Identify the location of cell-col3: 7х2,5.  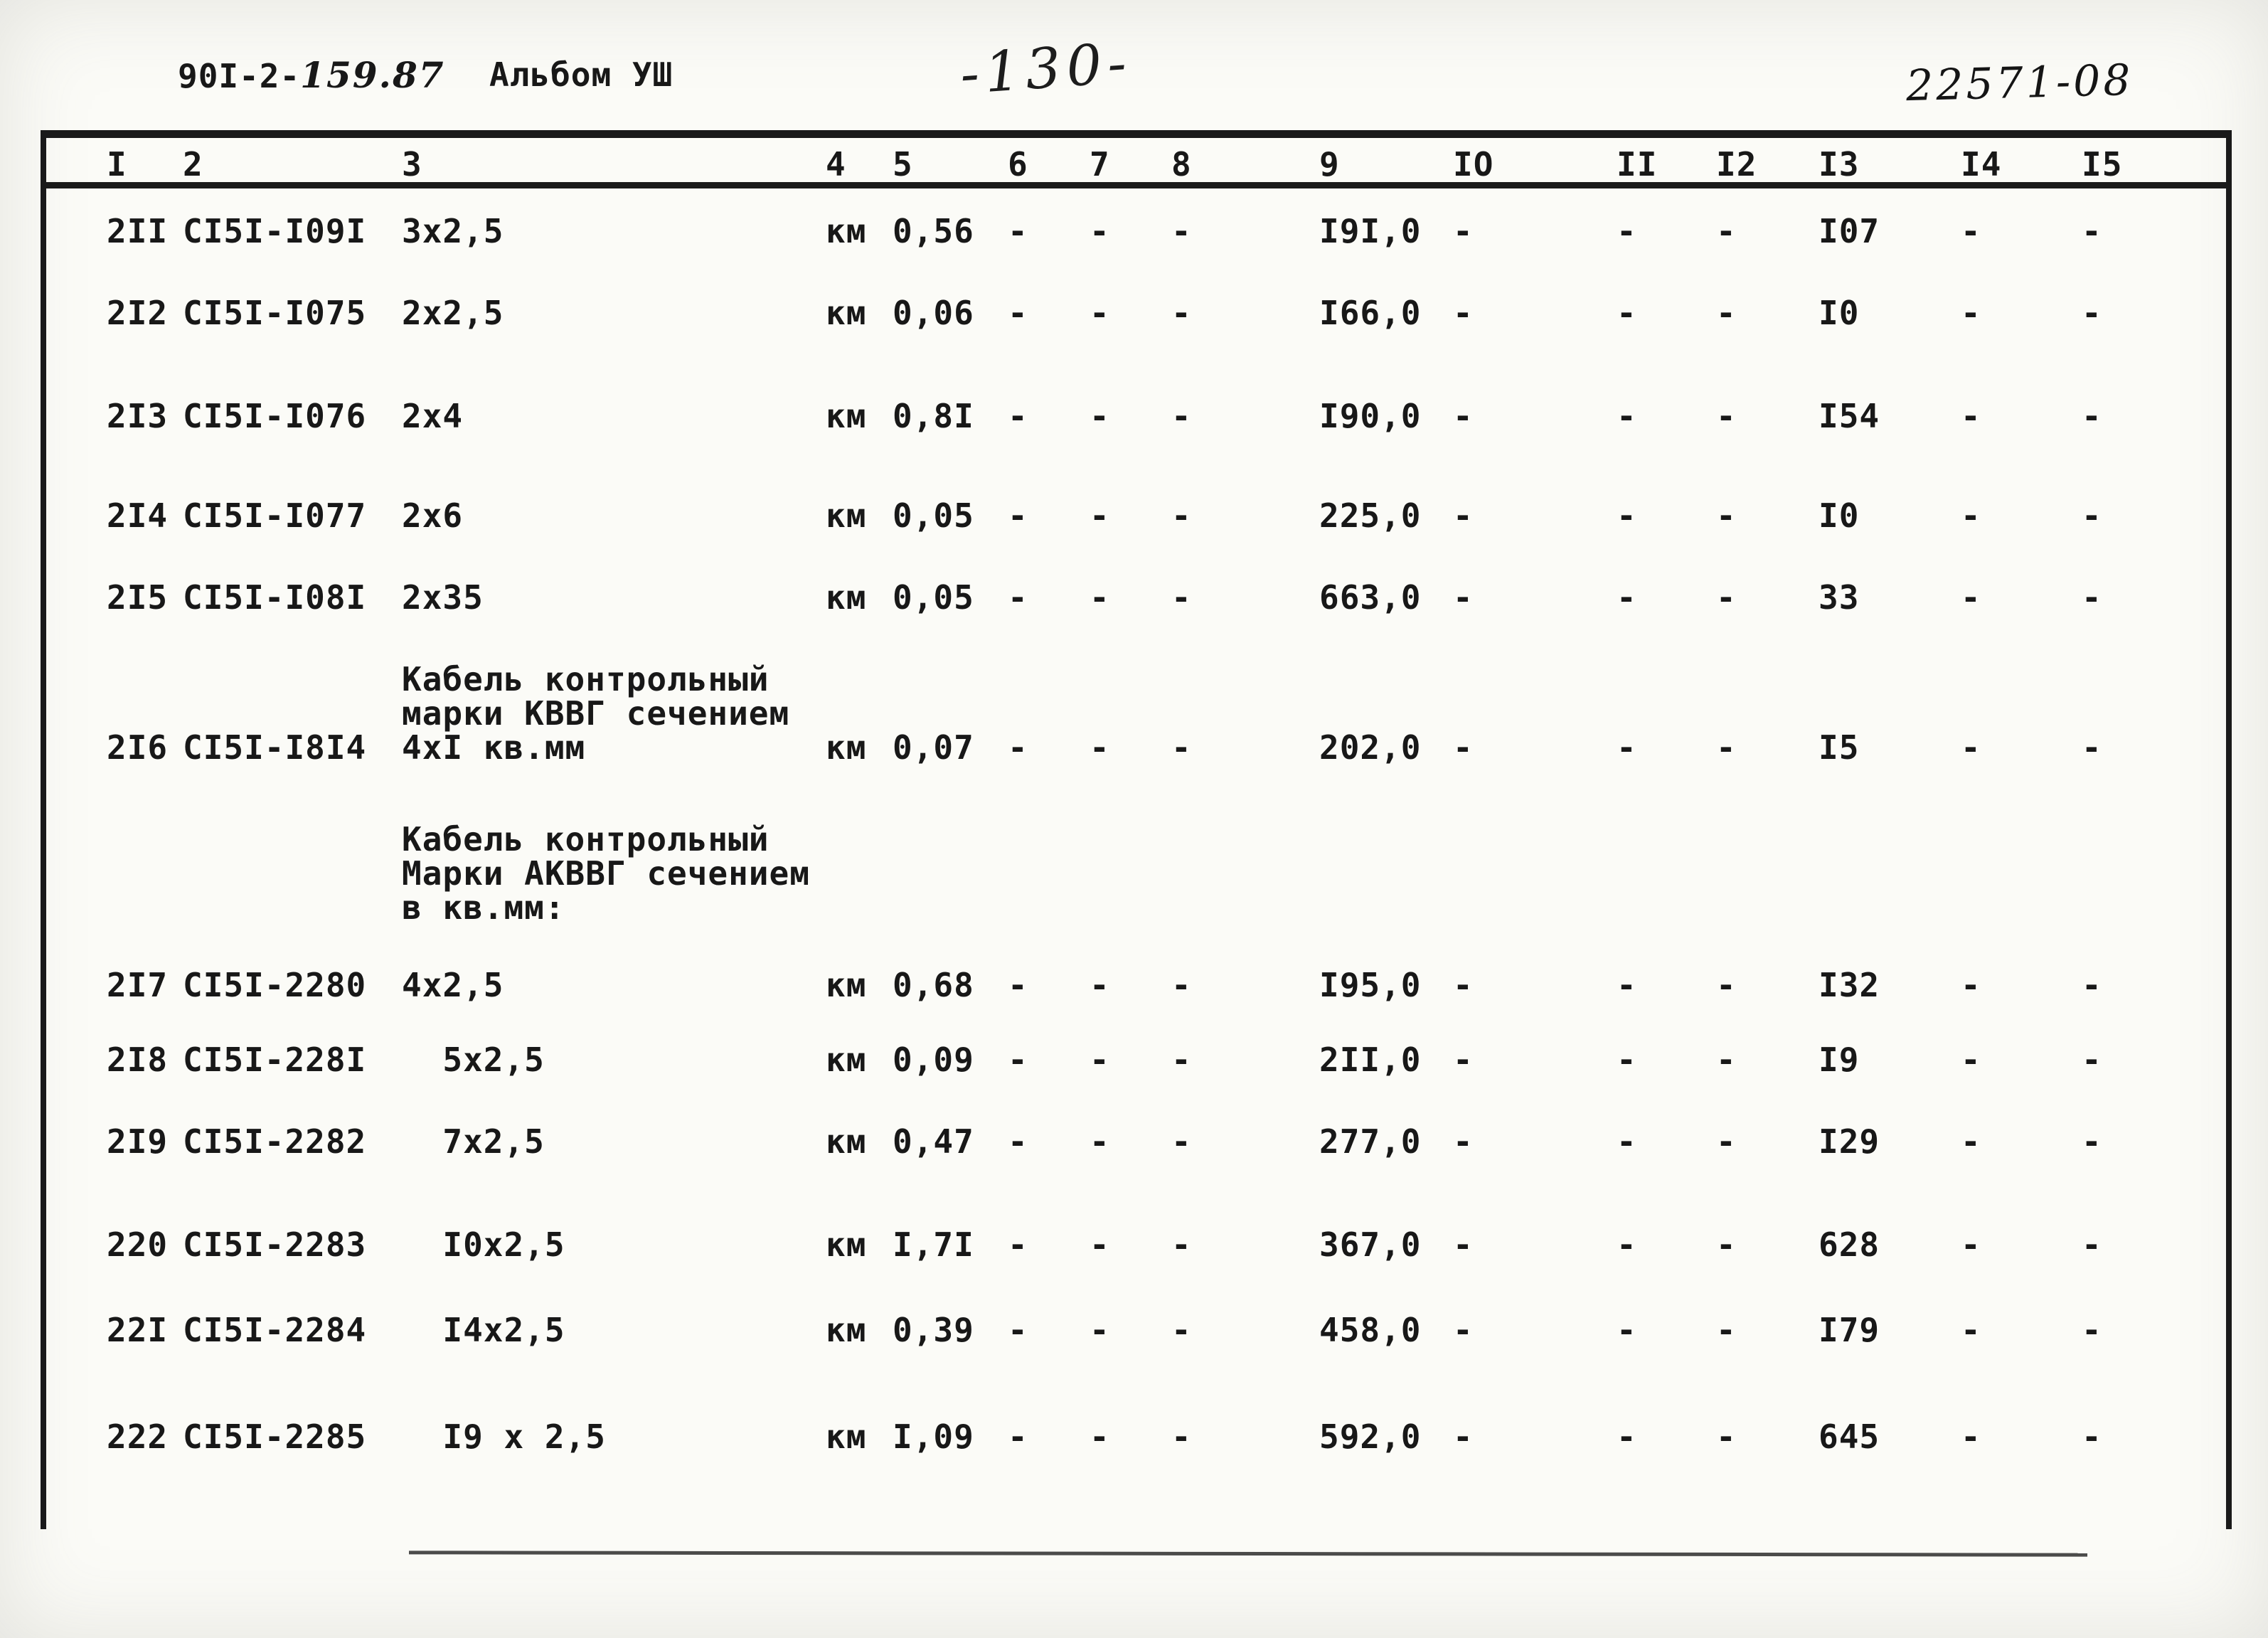
(473, 1141).